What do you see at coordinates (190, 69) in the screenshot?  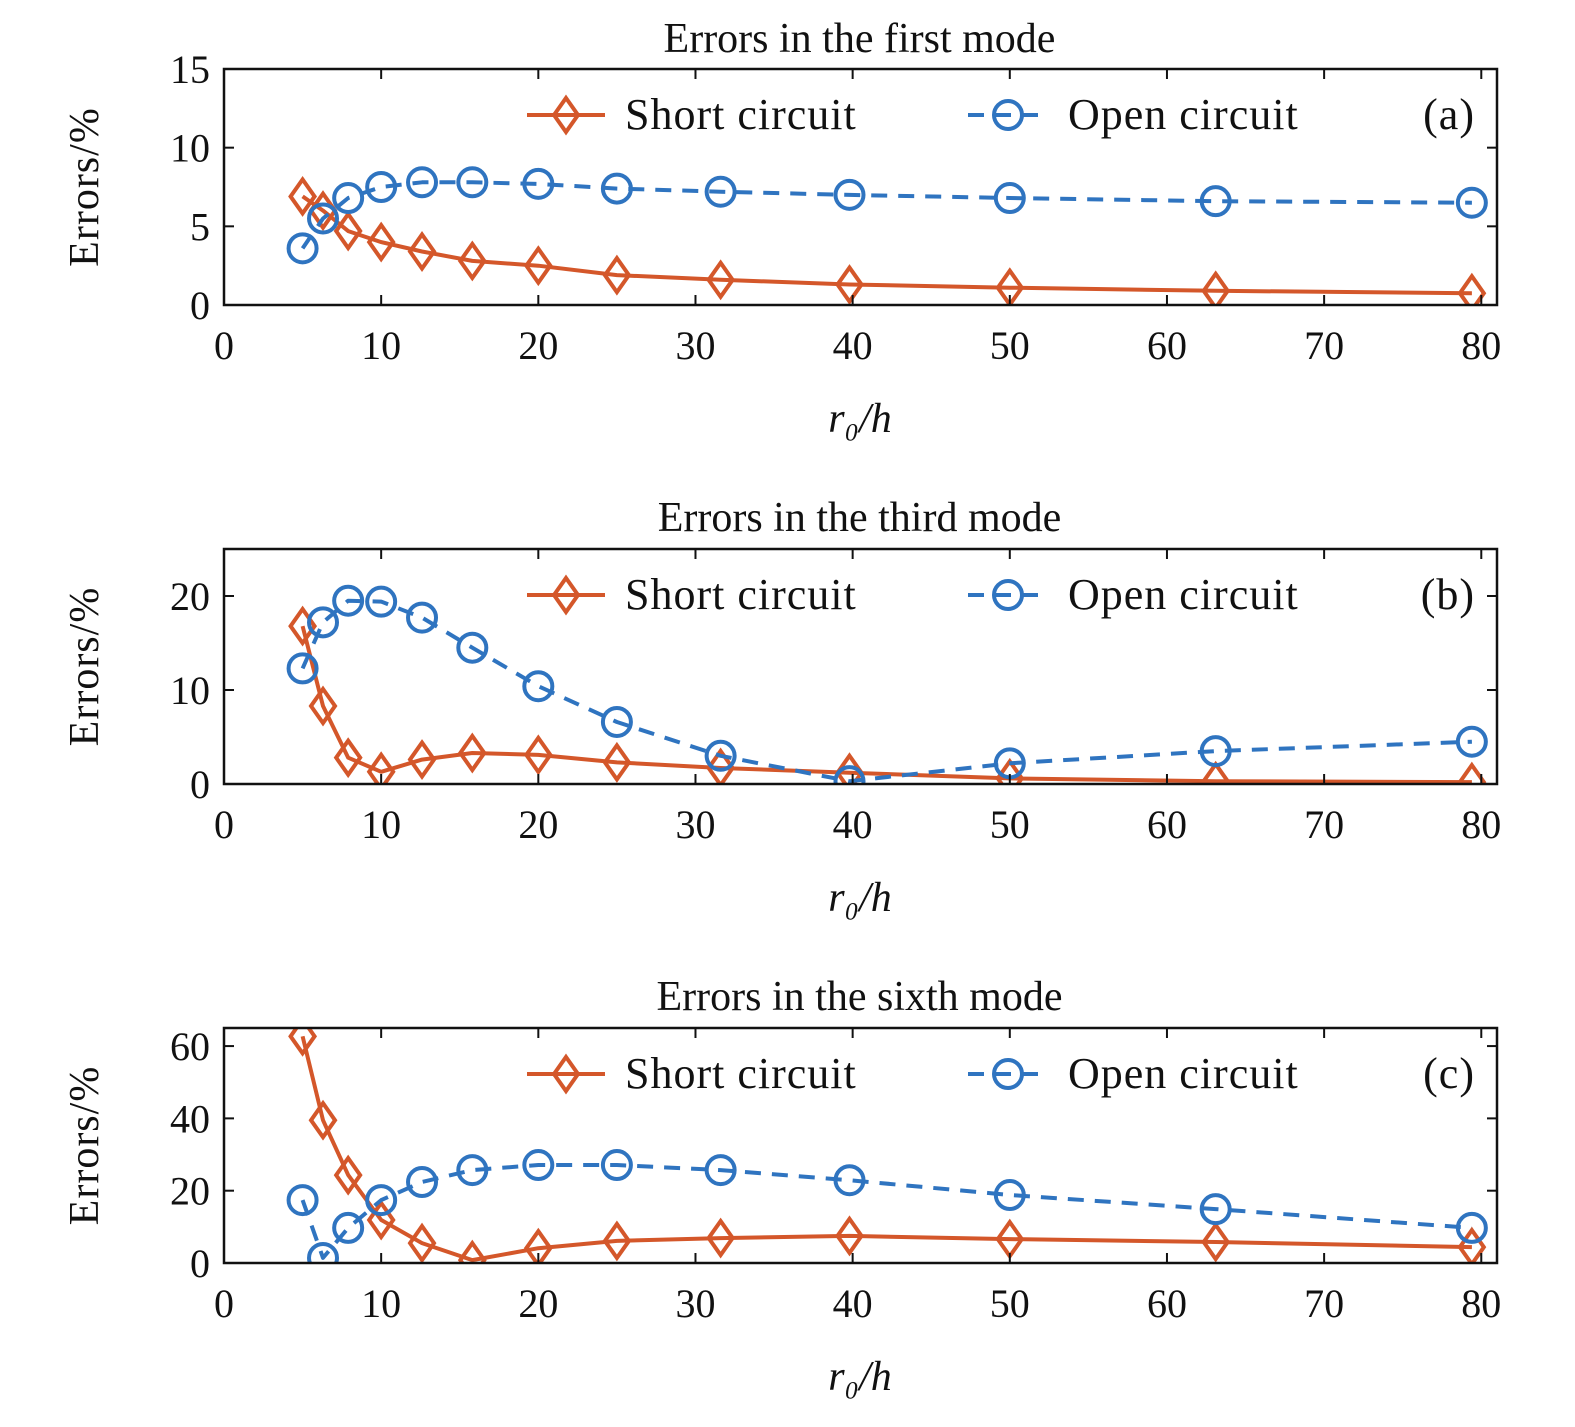 I see `y-tick-label: 15` at bounding box center [190, 69].